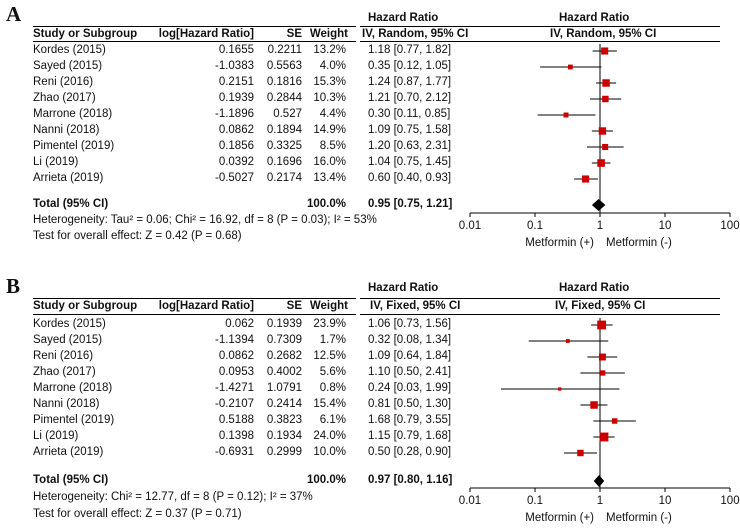  Describe the element at coordinates (329, 324) in the screenshot. I see `table-row-weight: 23.9%` at that location.